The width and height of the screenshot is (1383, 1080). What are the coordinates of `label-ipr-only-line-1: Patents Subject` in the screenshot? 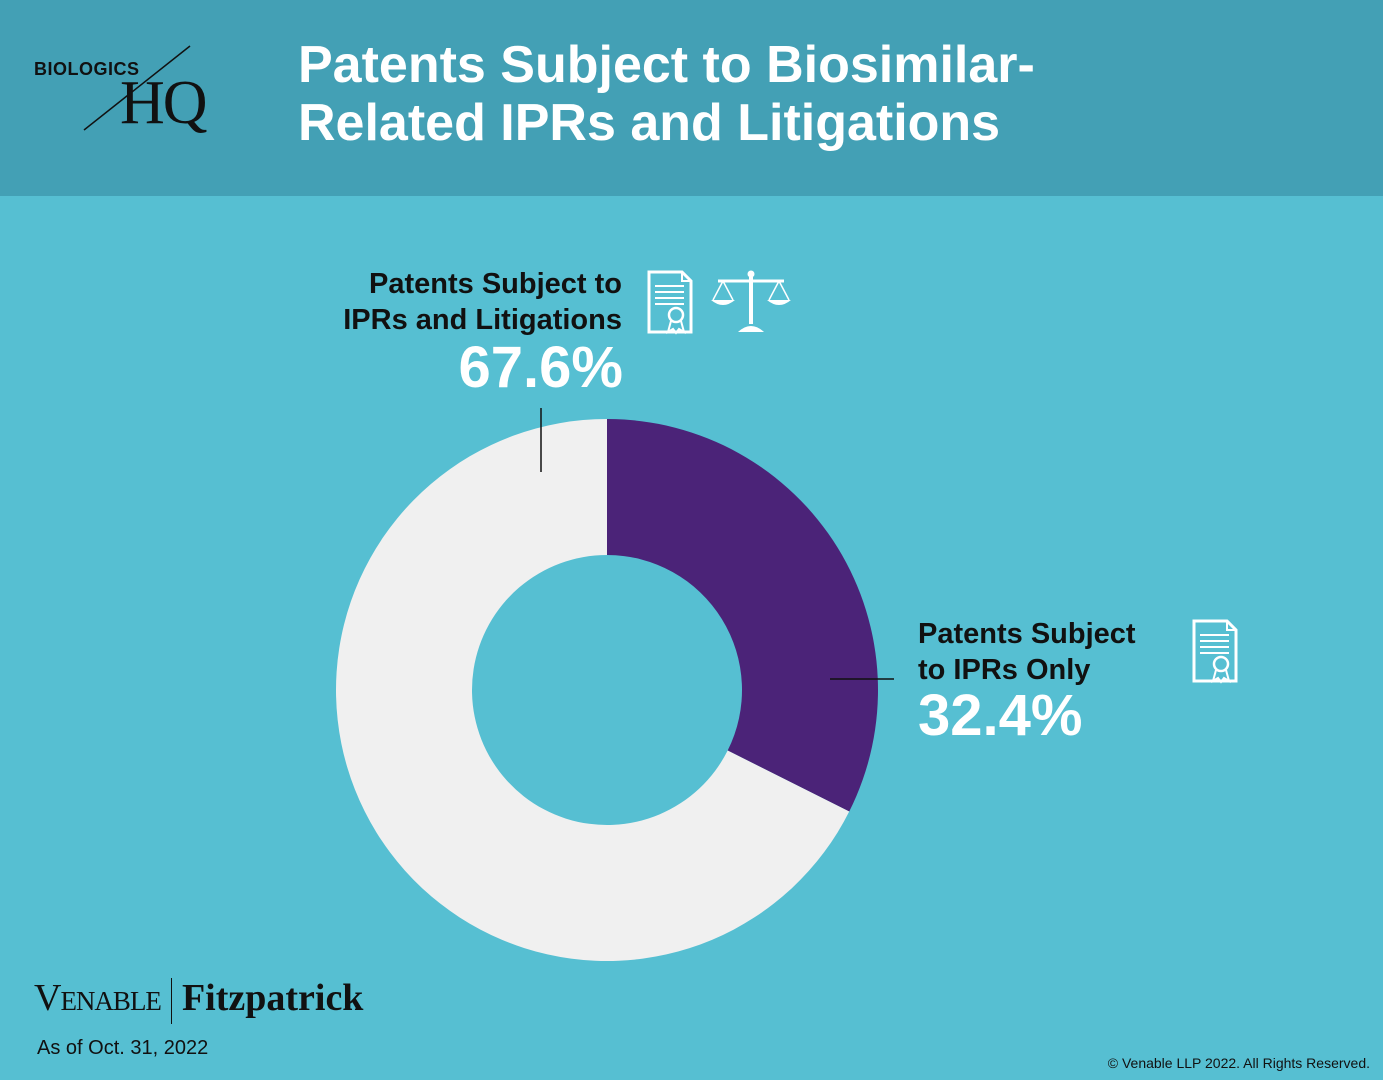 It's located at (1027, 634).